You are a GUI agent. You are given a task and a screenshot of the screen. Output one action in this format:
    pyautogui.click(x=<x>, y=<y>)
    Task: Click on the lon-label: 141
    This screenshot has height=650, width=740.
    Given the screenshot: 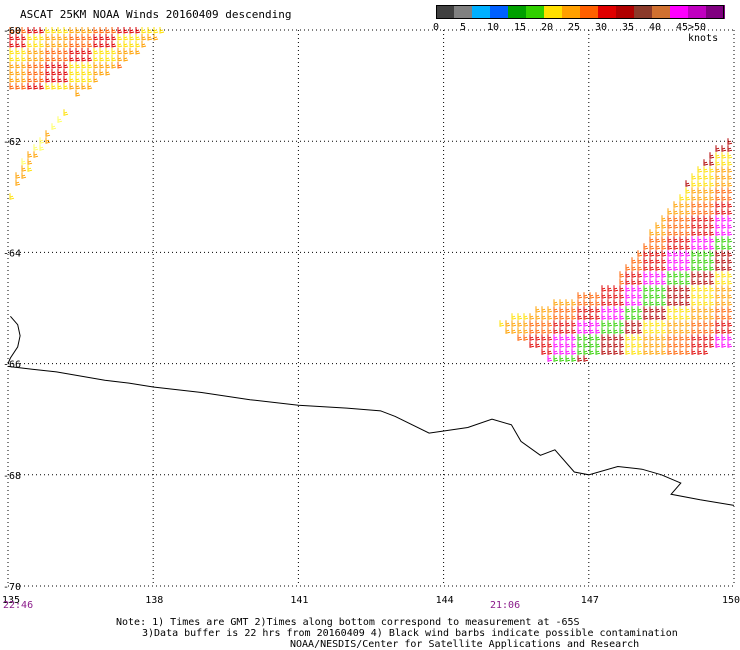 What is the action you would take?
    pyautogui.click(x=299, y=600)
    